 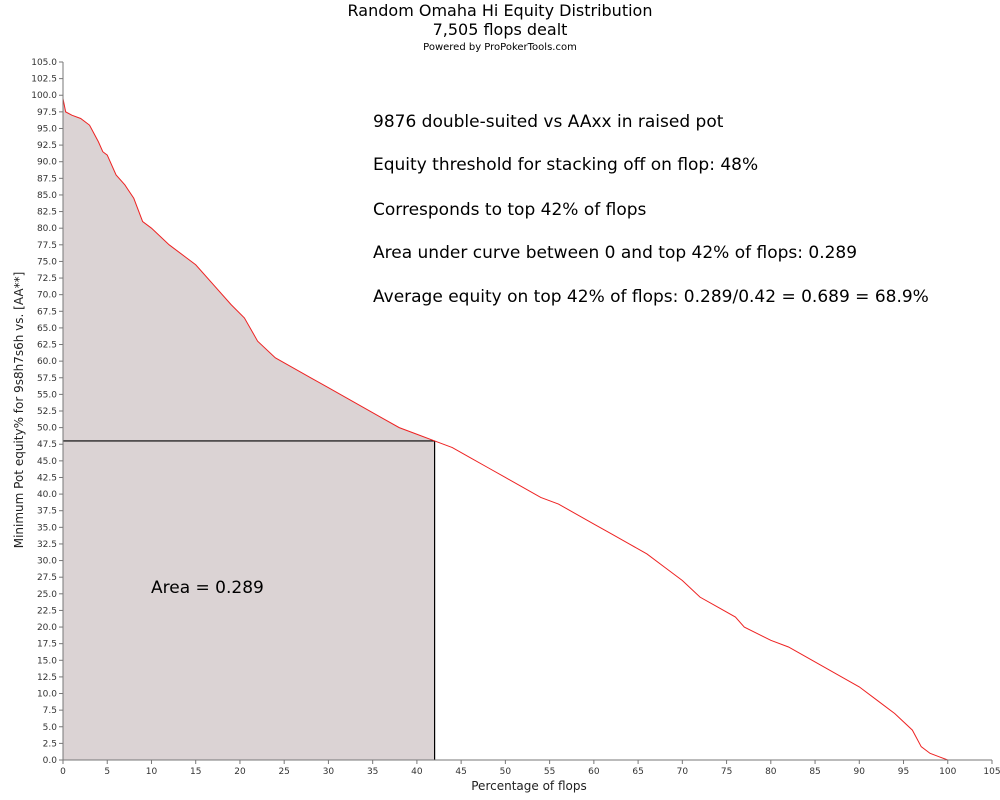 What do you see at coordinates (47, 528) in the screenshot?
I see `y-tick-label: 35.0` at bounding box center [47, 528].